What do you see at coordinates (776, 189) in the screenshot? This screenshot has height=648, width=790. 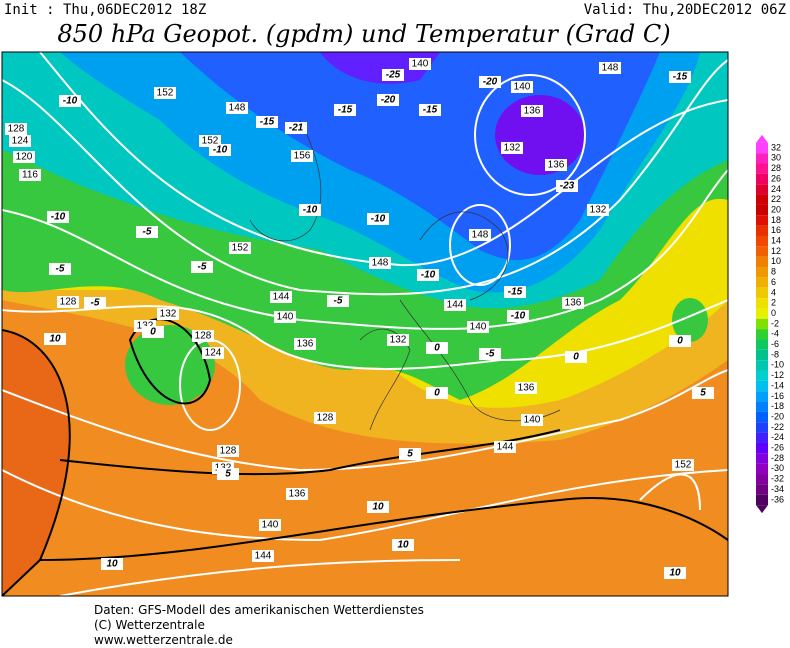 I see `legend-label: 24` at bounding box center [776, 189].